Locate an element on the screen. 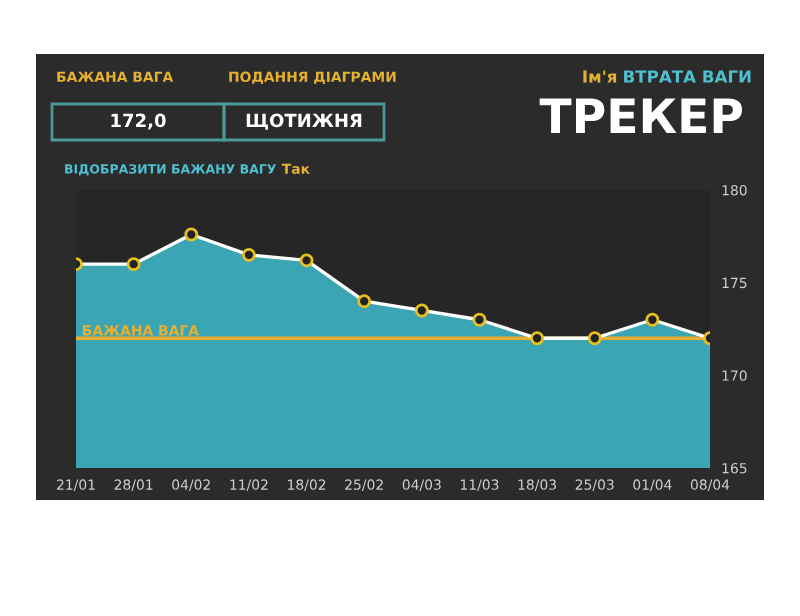  chart-title: ТРЕКЕР is located at coordinates (641, 116).